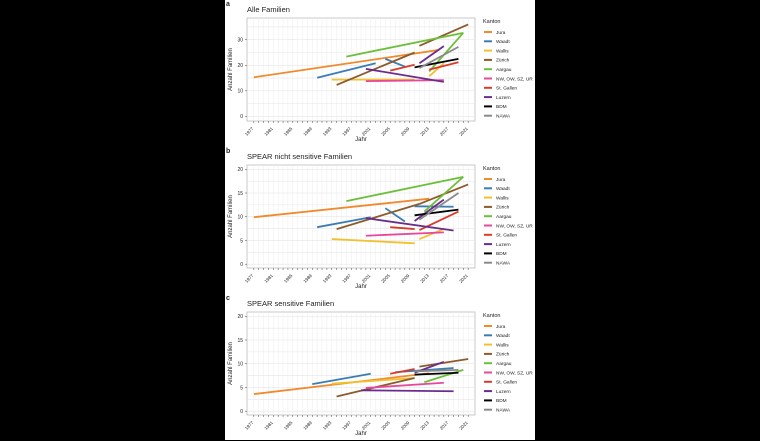  What do you see at coordinates (299, 156) in the screenshot?
I see `chart-title: SPEAR nicht sensitive Familien` at bounding box center [299, 156].